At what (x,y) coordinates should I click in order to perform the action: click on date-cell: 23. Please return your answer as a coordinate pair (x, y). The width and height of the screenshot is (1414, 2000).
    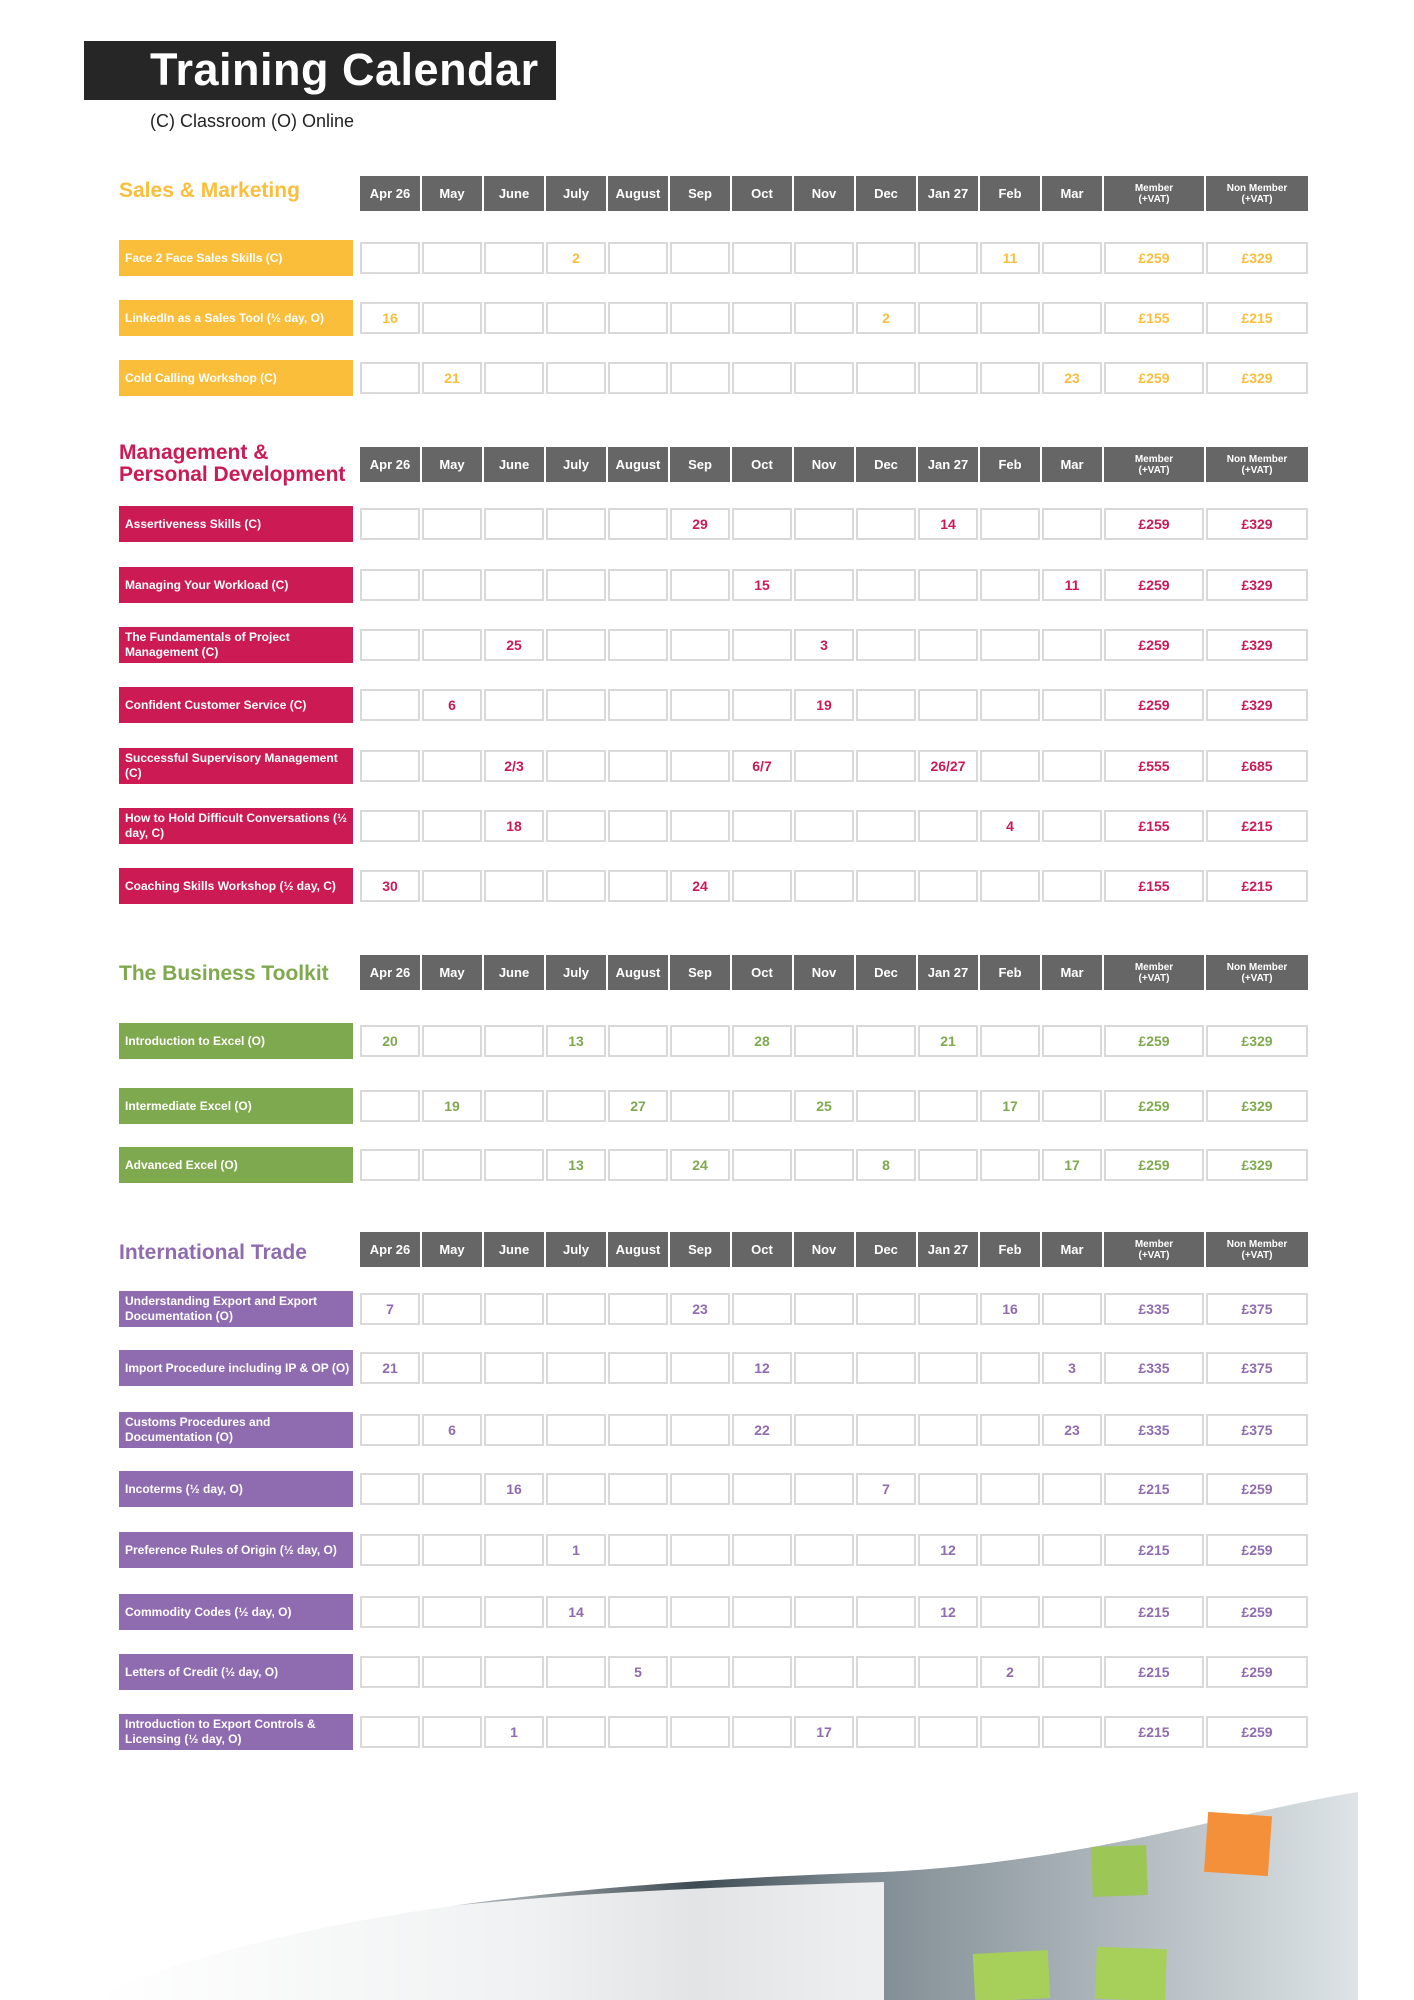
    Looking at the image, I should click on (1072, 1430).